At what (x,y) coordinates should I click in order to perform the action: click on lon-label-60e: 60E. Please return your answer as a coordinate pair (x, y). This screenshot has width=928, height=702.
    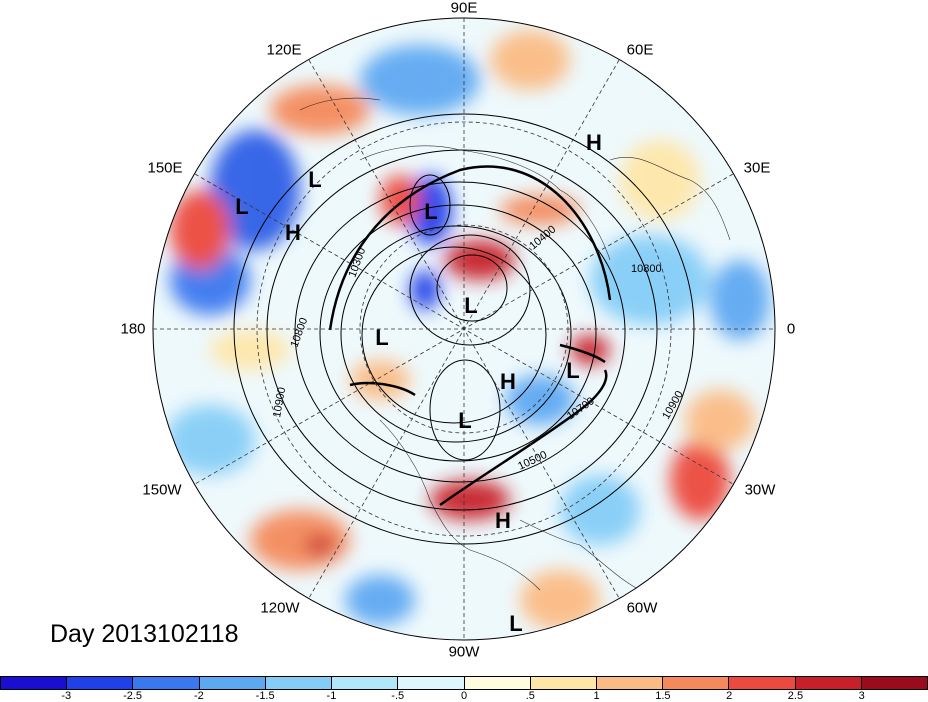
    Looking at the image, I should click on (640, 50).